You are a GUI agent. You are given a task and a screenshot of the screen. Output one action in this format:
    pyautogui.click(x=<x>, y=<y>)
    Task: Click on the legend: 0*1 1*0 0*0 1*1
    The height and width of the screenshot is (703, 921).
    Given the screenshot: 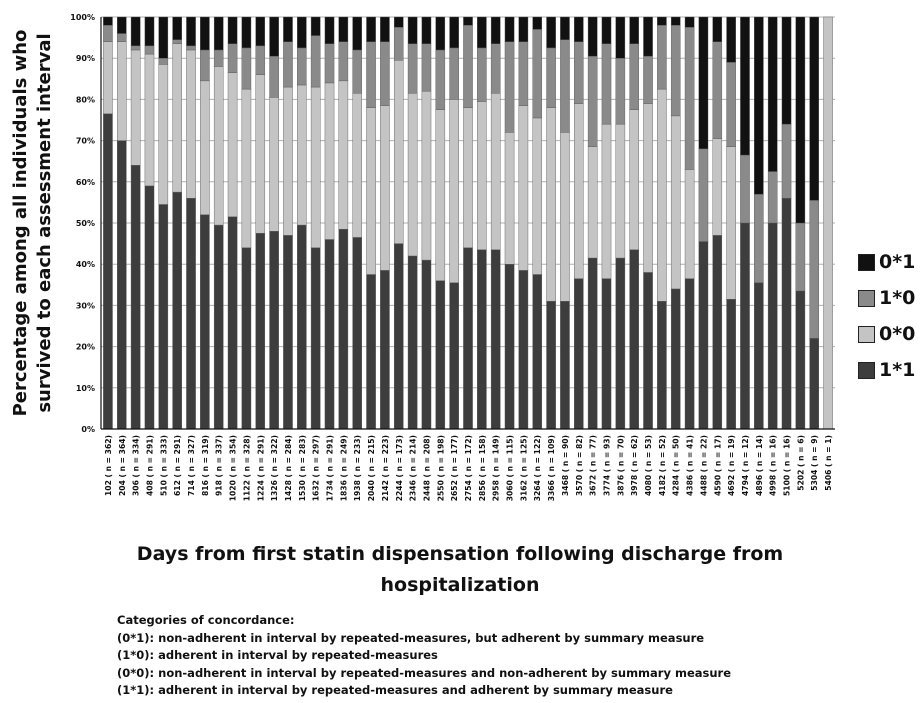 What is the action you would take?
    pyautogui.click(x=886, y=316)
    